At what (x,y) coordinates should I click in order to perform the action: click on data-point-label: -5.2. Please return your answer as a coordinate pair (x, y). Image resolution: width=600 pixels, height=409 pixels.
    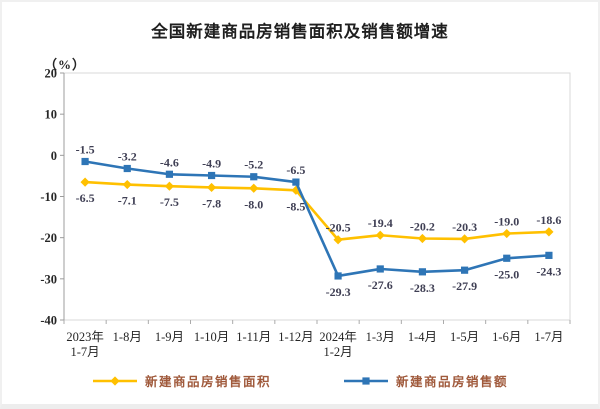
    Looking at the image, I should click on (253, 165).